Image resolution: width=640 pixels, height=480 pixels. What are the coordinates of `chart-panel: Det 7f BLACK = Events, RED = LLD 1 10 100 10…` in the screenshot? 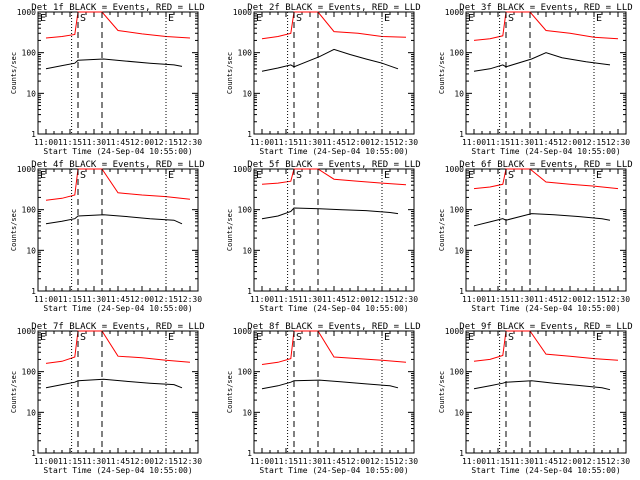 It's located at (107, 398).